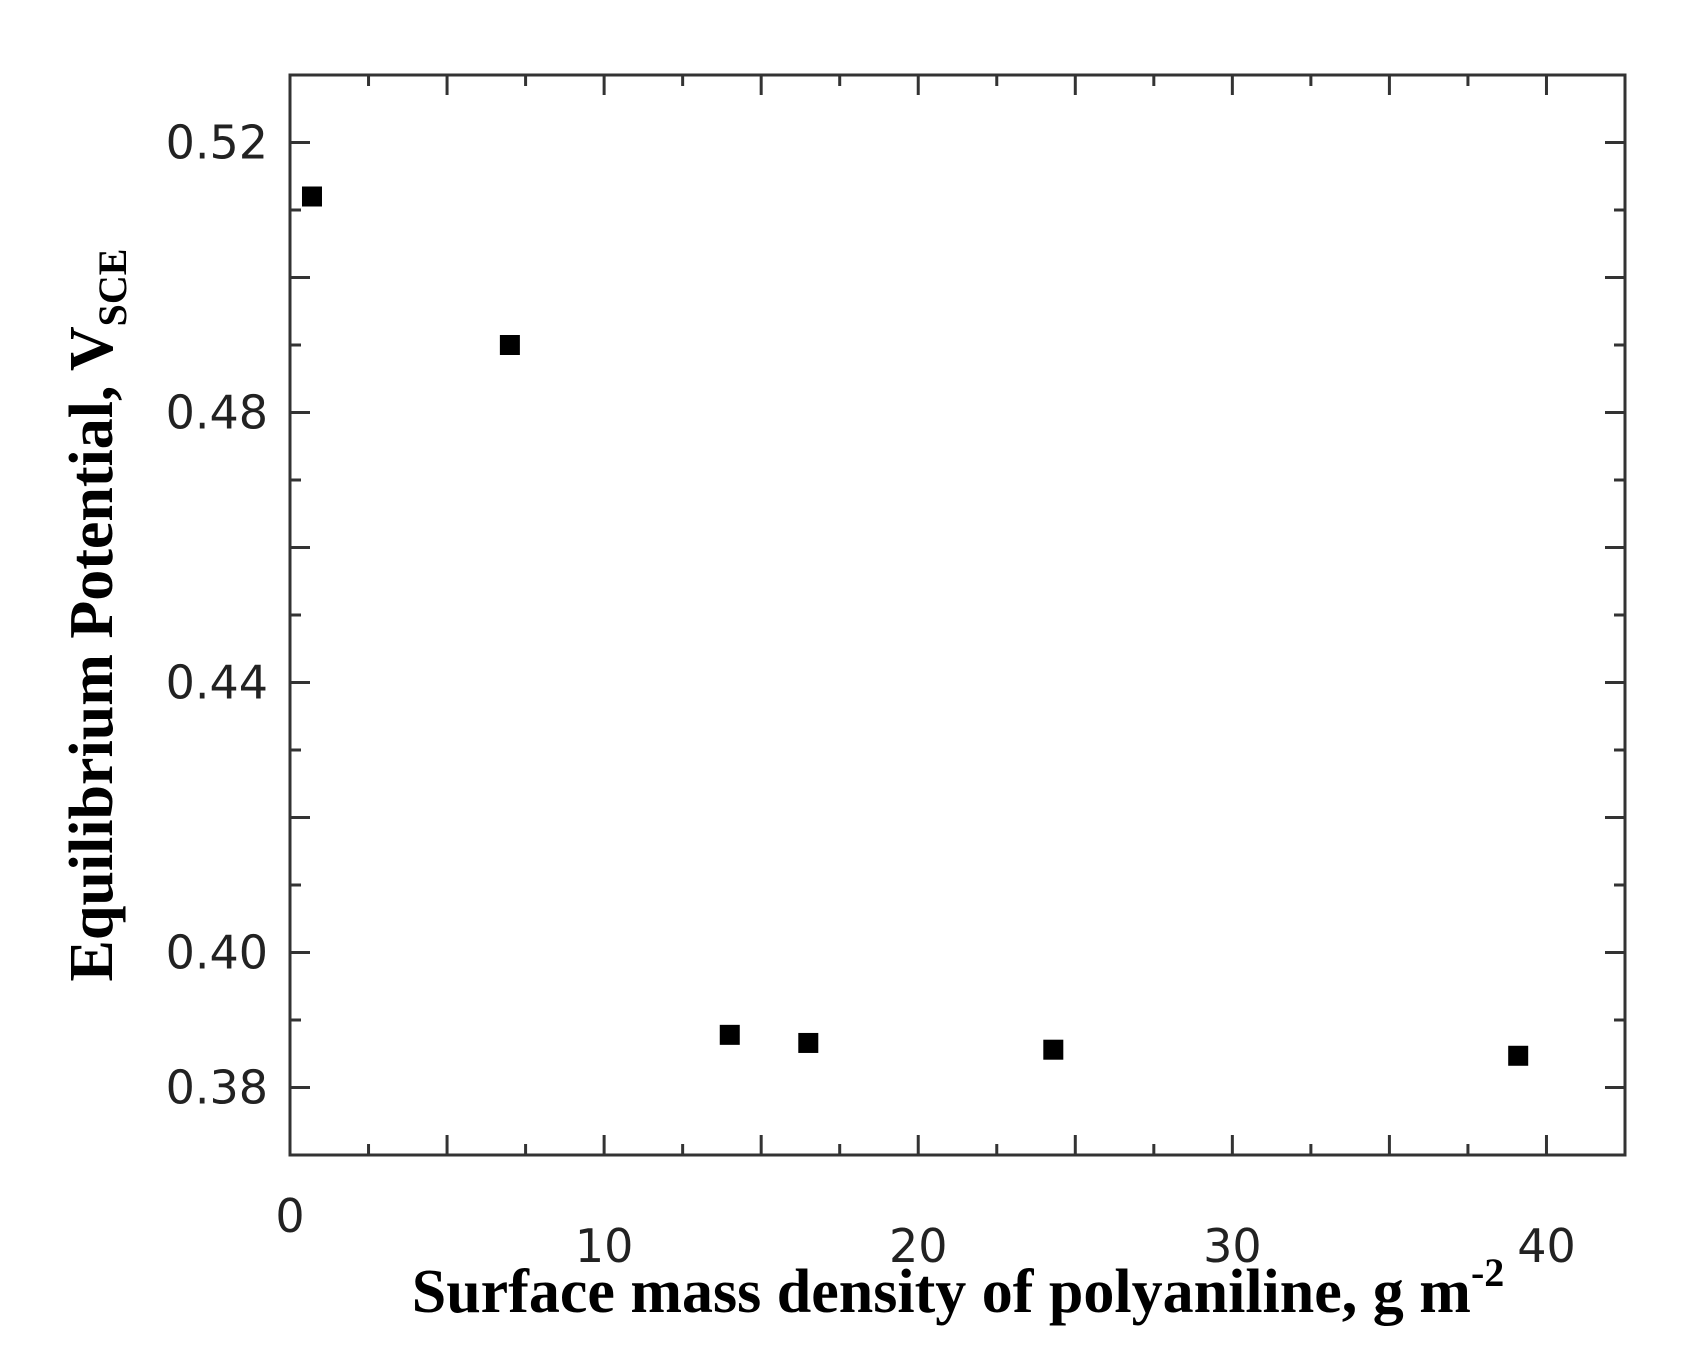 The width and height of the screenshot is (1685, 1349). I want to click on y-tick-label: 0.40, so click(217, 953).